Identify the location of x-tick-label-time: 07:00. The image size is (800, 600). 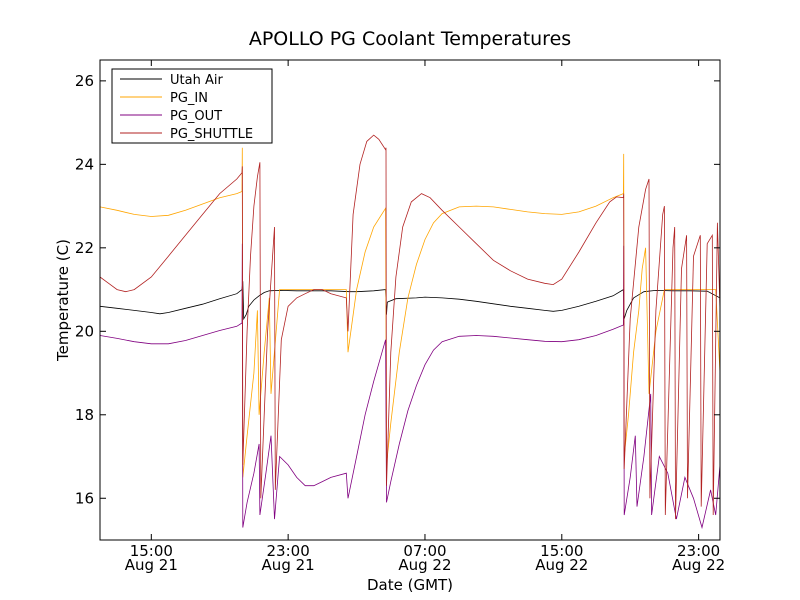
(424, 551).